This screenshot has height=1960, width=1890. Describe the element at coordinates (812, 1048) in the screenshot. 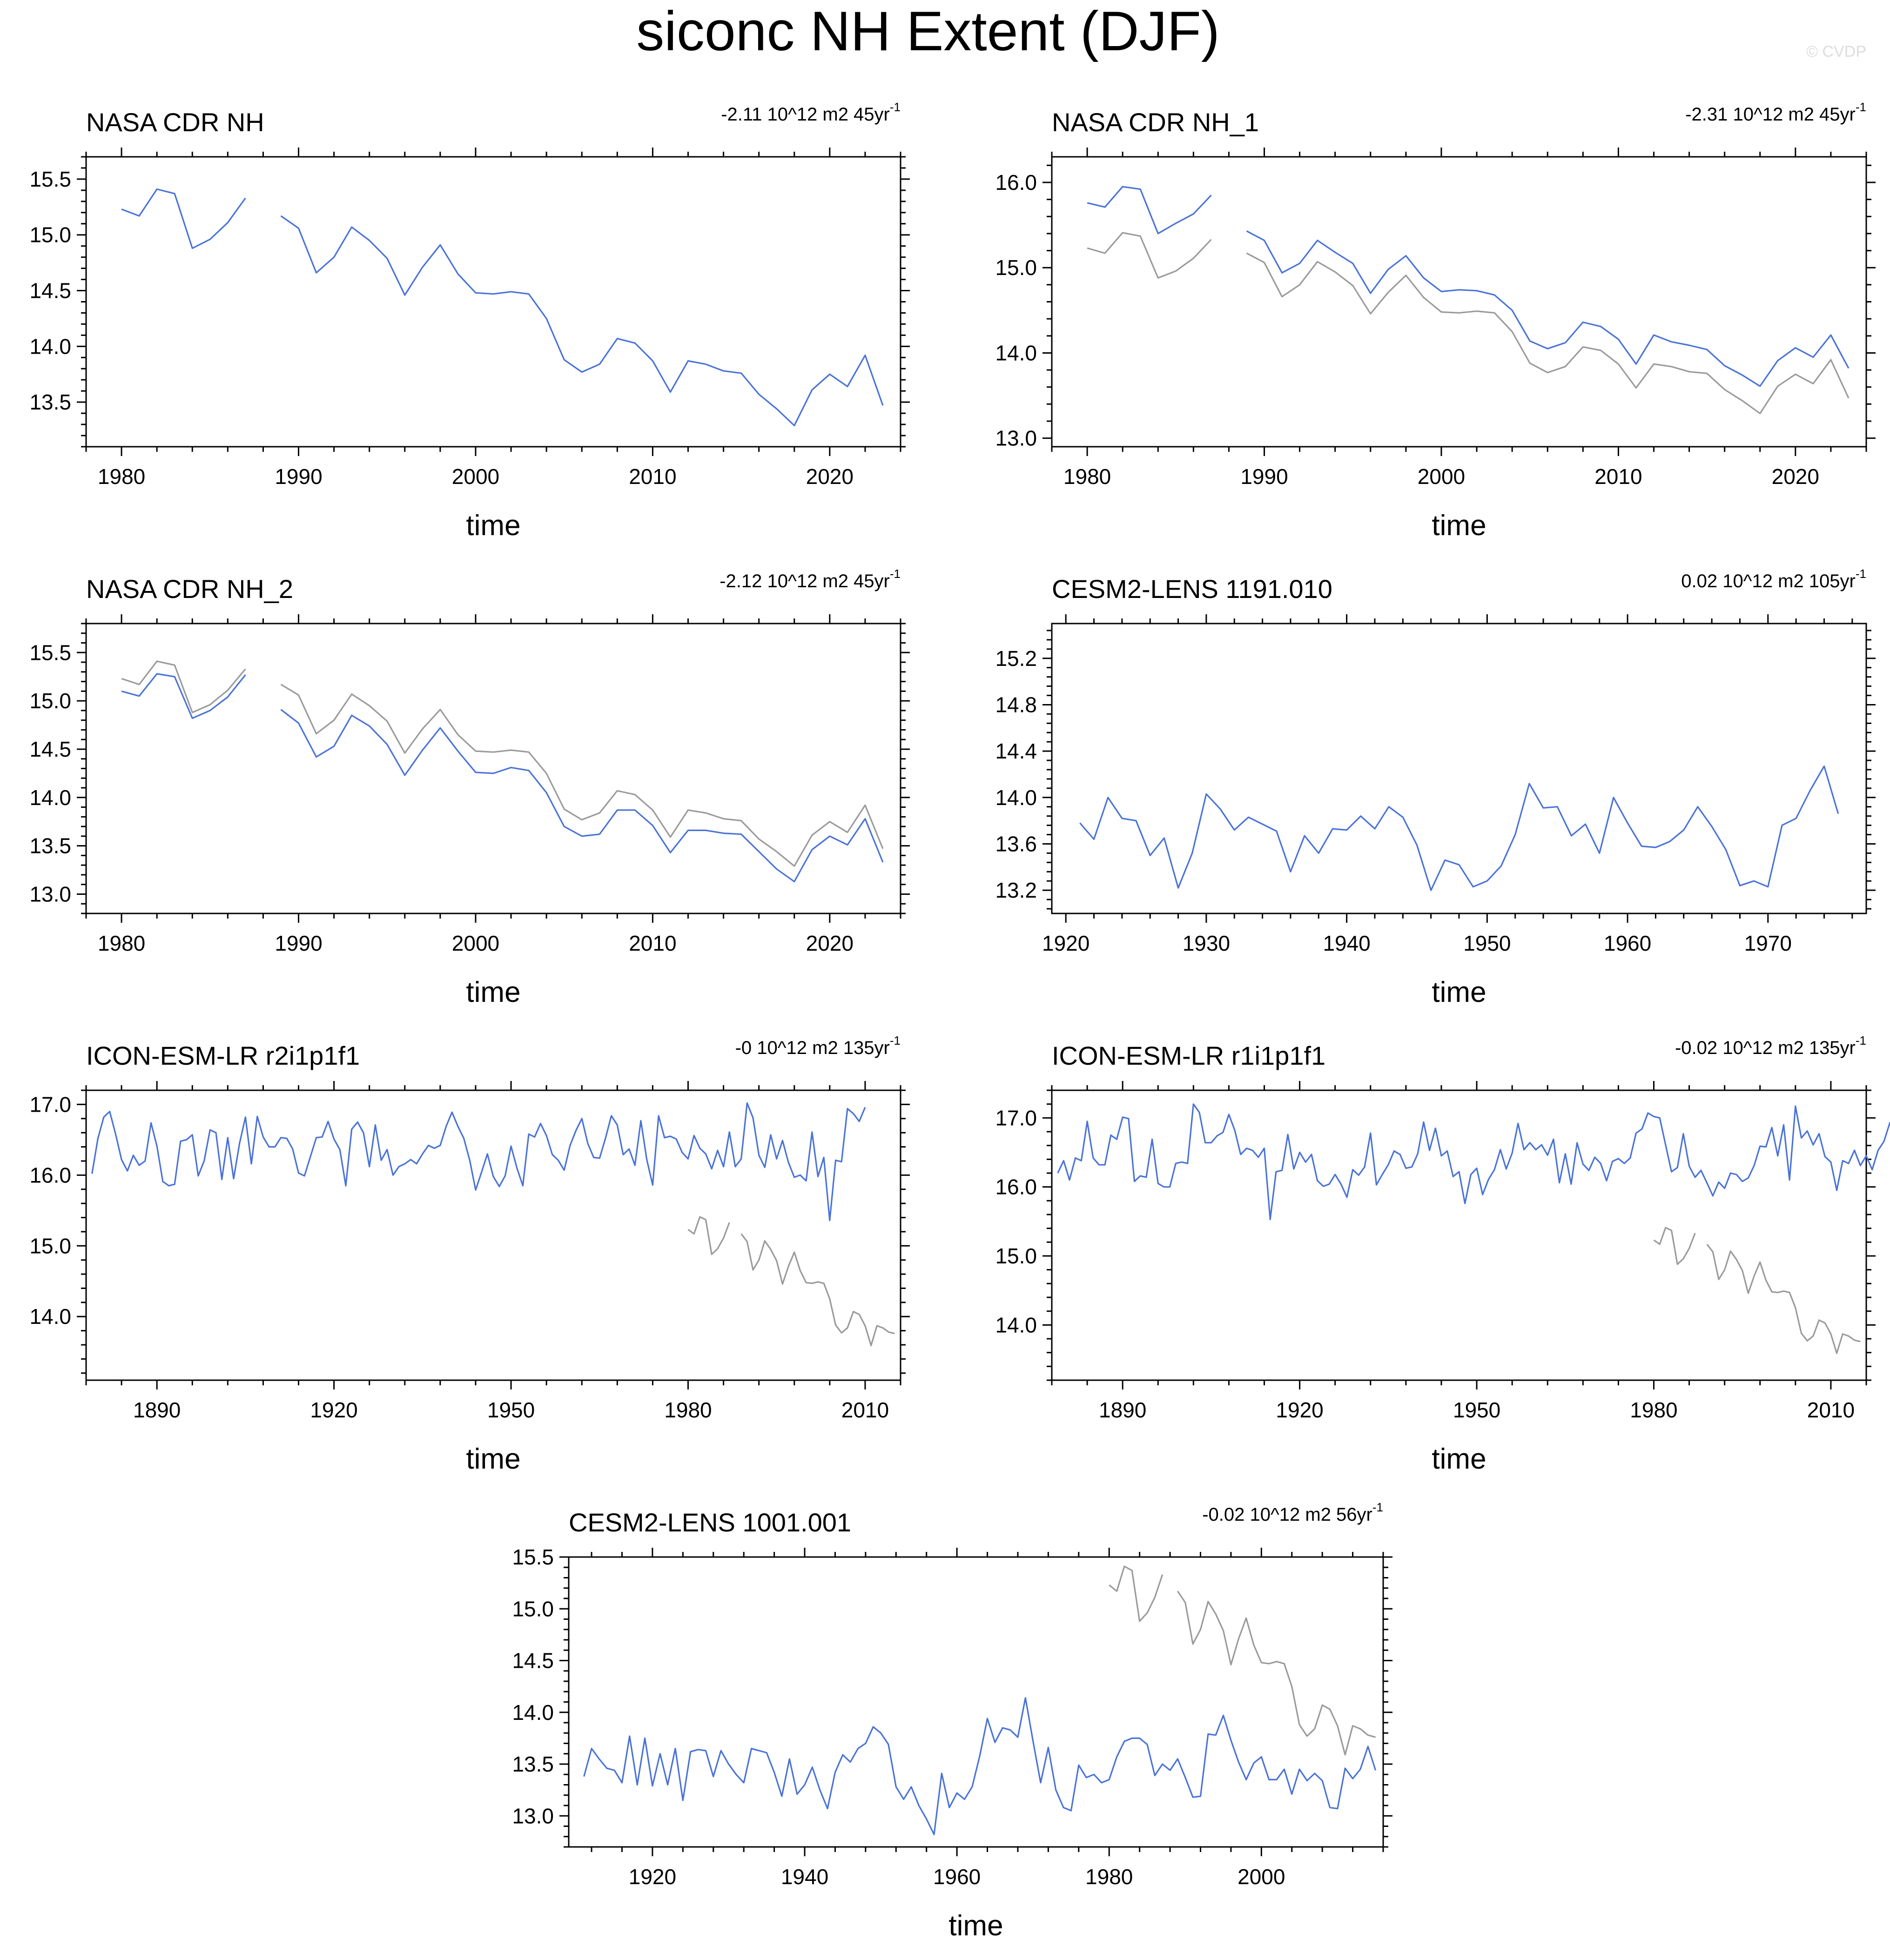

I see `trend-value: -0 10^12 m2 135yr` at that location.